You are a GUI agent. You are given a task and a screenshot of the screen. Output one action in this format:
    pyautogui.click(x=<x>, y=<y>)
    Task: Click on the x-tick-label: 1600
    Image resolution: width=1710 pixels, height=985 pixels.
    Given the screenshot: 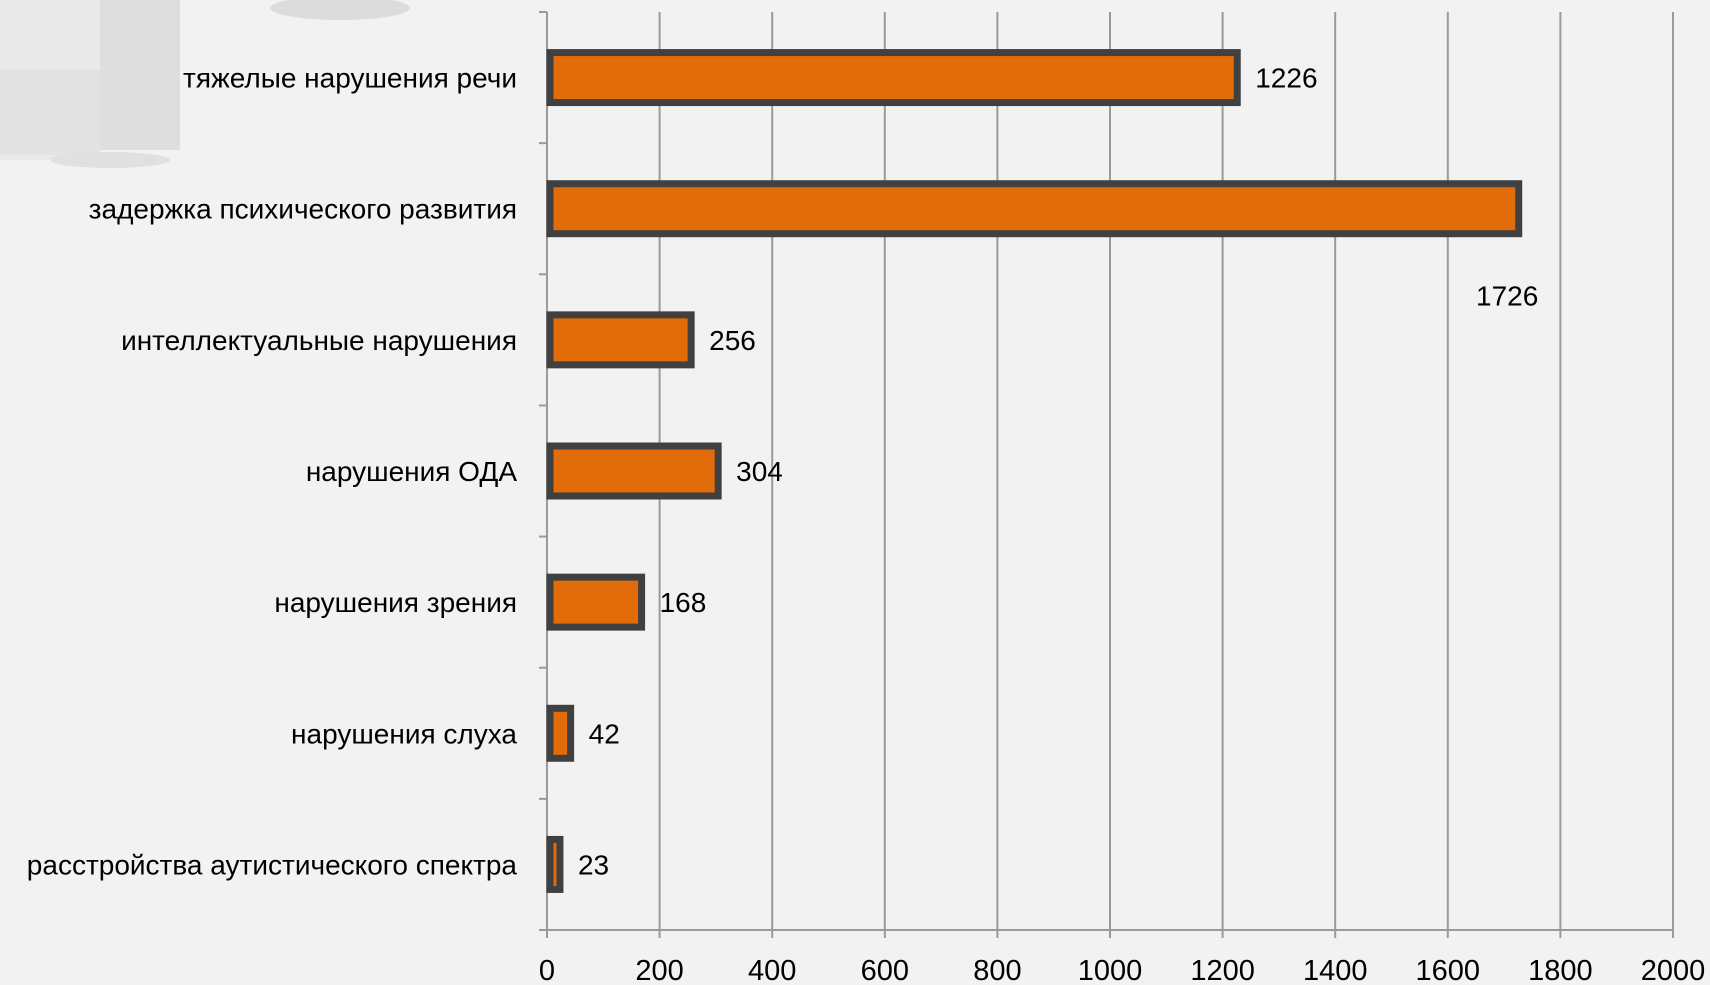 What is the action you would take?
    pyautogui.click(x=1448, y=970)
    